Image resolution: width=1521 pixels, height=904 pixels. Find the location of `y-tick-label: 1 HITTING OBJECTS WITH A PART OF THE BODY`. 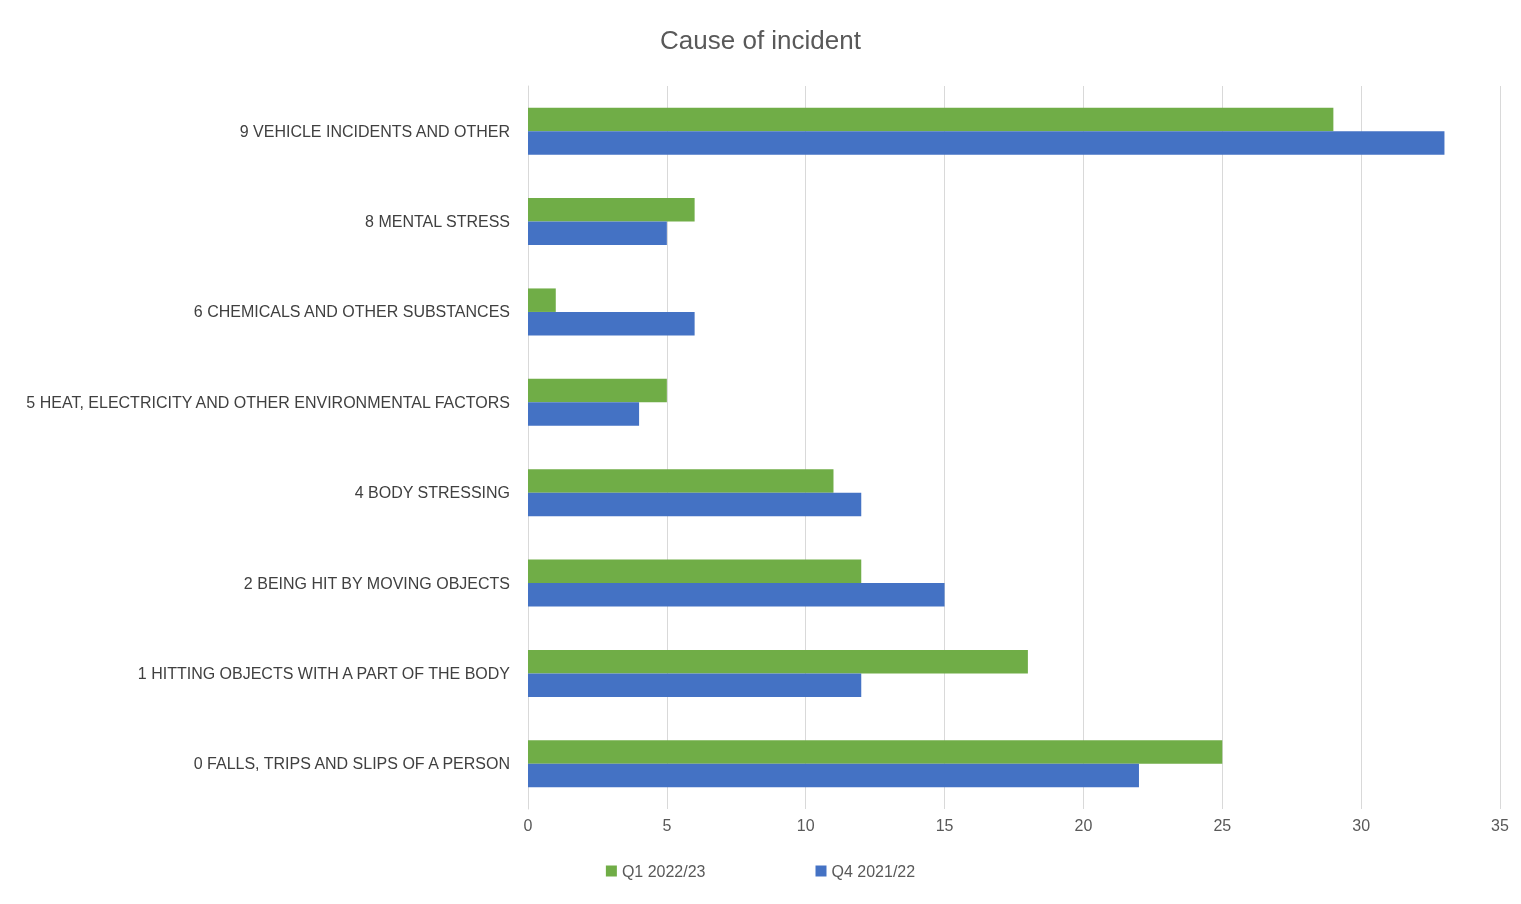

y-tick-label: 1 HITTING OBJECTS WITH A PART OF THE BODY is located at coordinates (324, 673).